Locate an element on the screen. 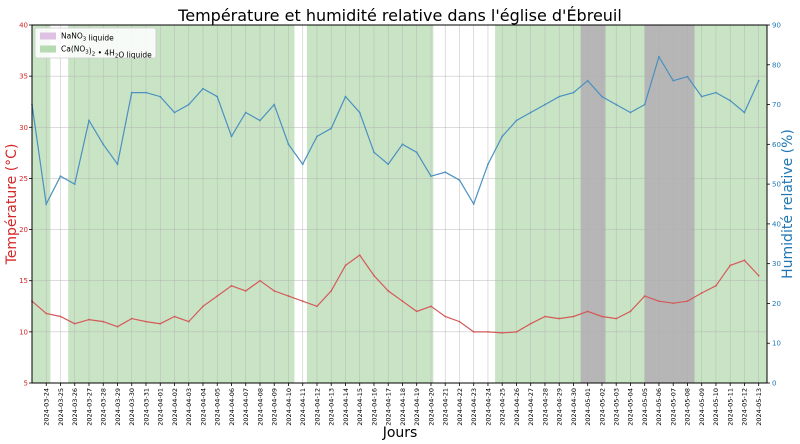 Image resolution: width=800 pixels, height=444 pixels. x-tick-label: 2024-04-27 is located at coordinates (531, 407).